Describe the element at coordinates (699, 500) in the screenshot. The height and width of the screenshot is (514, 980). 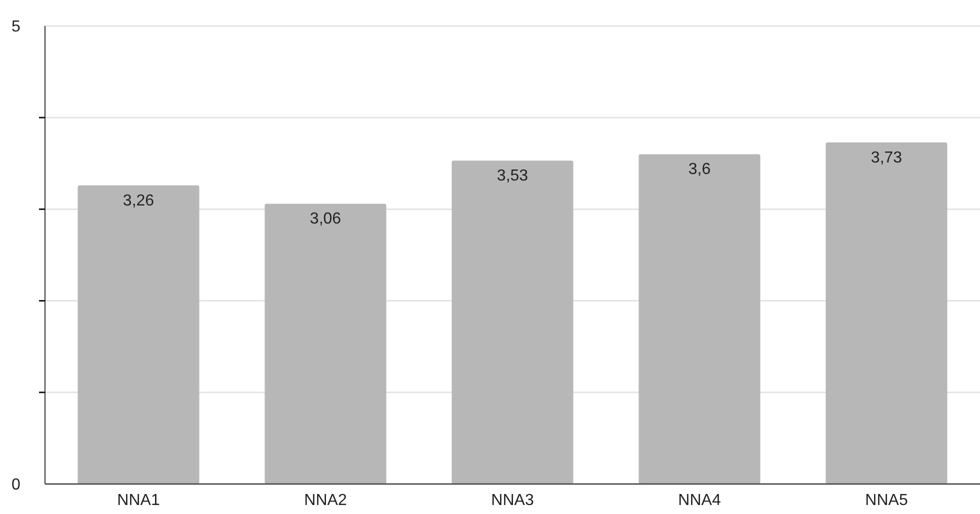
I see `x-tick-label: NNA4` at that location.